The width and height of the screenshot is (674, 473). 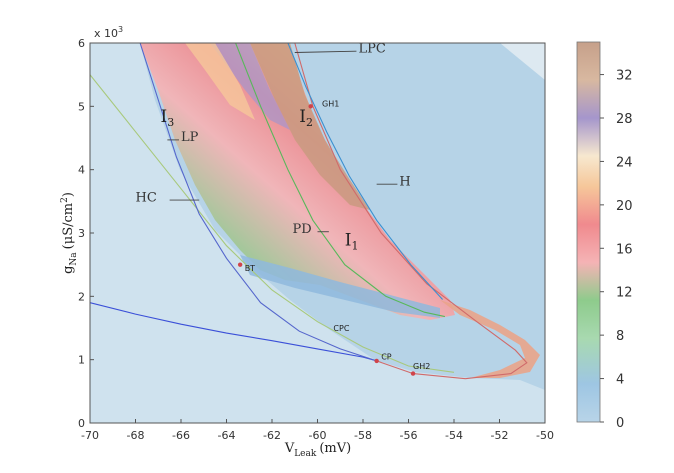 I want to click on y-axis-label-unit-pre: (μS/cm, so click(x=68, y=226).